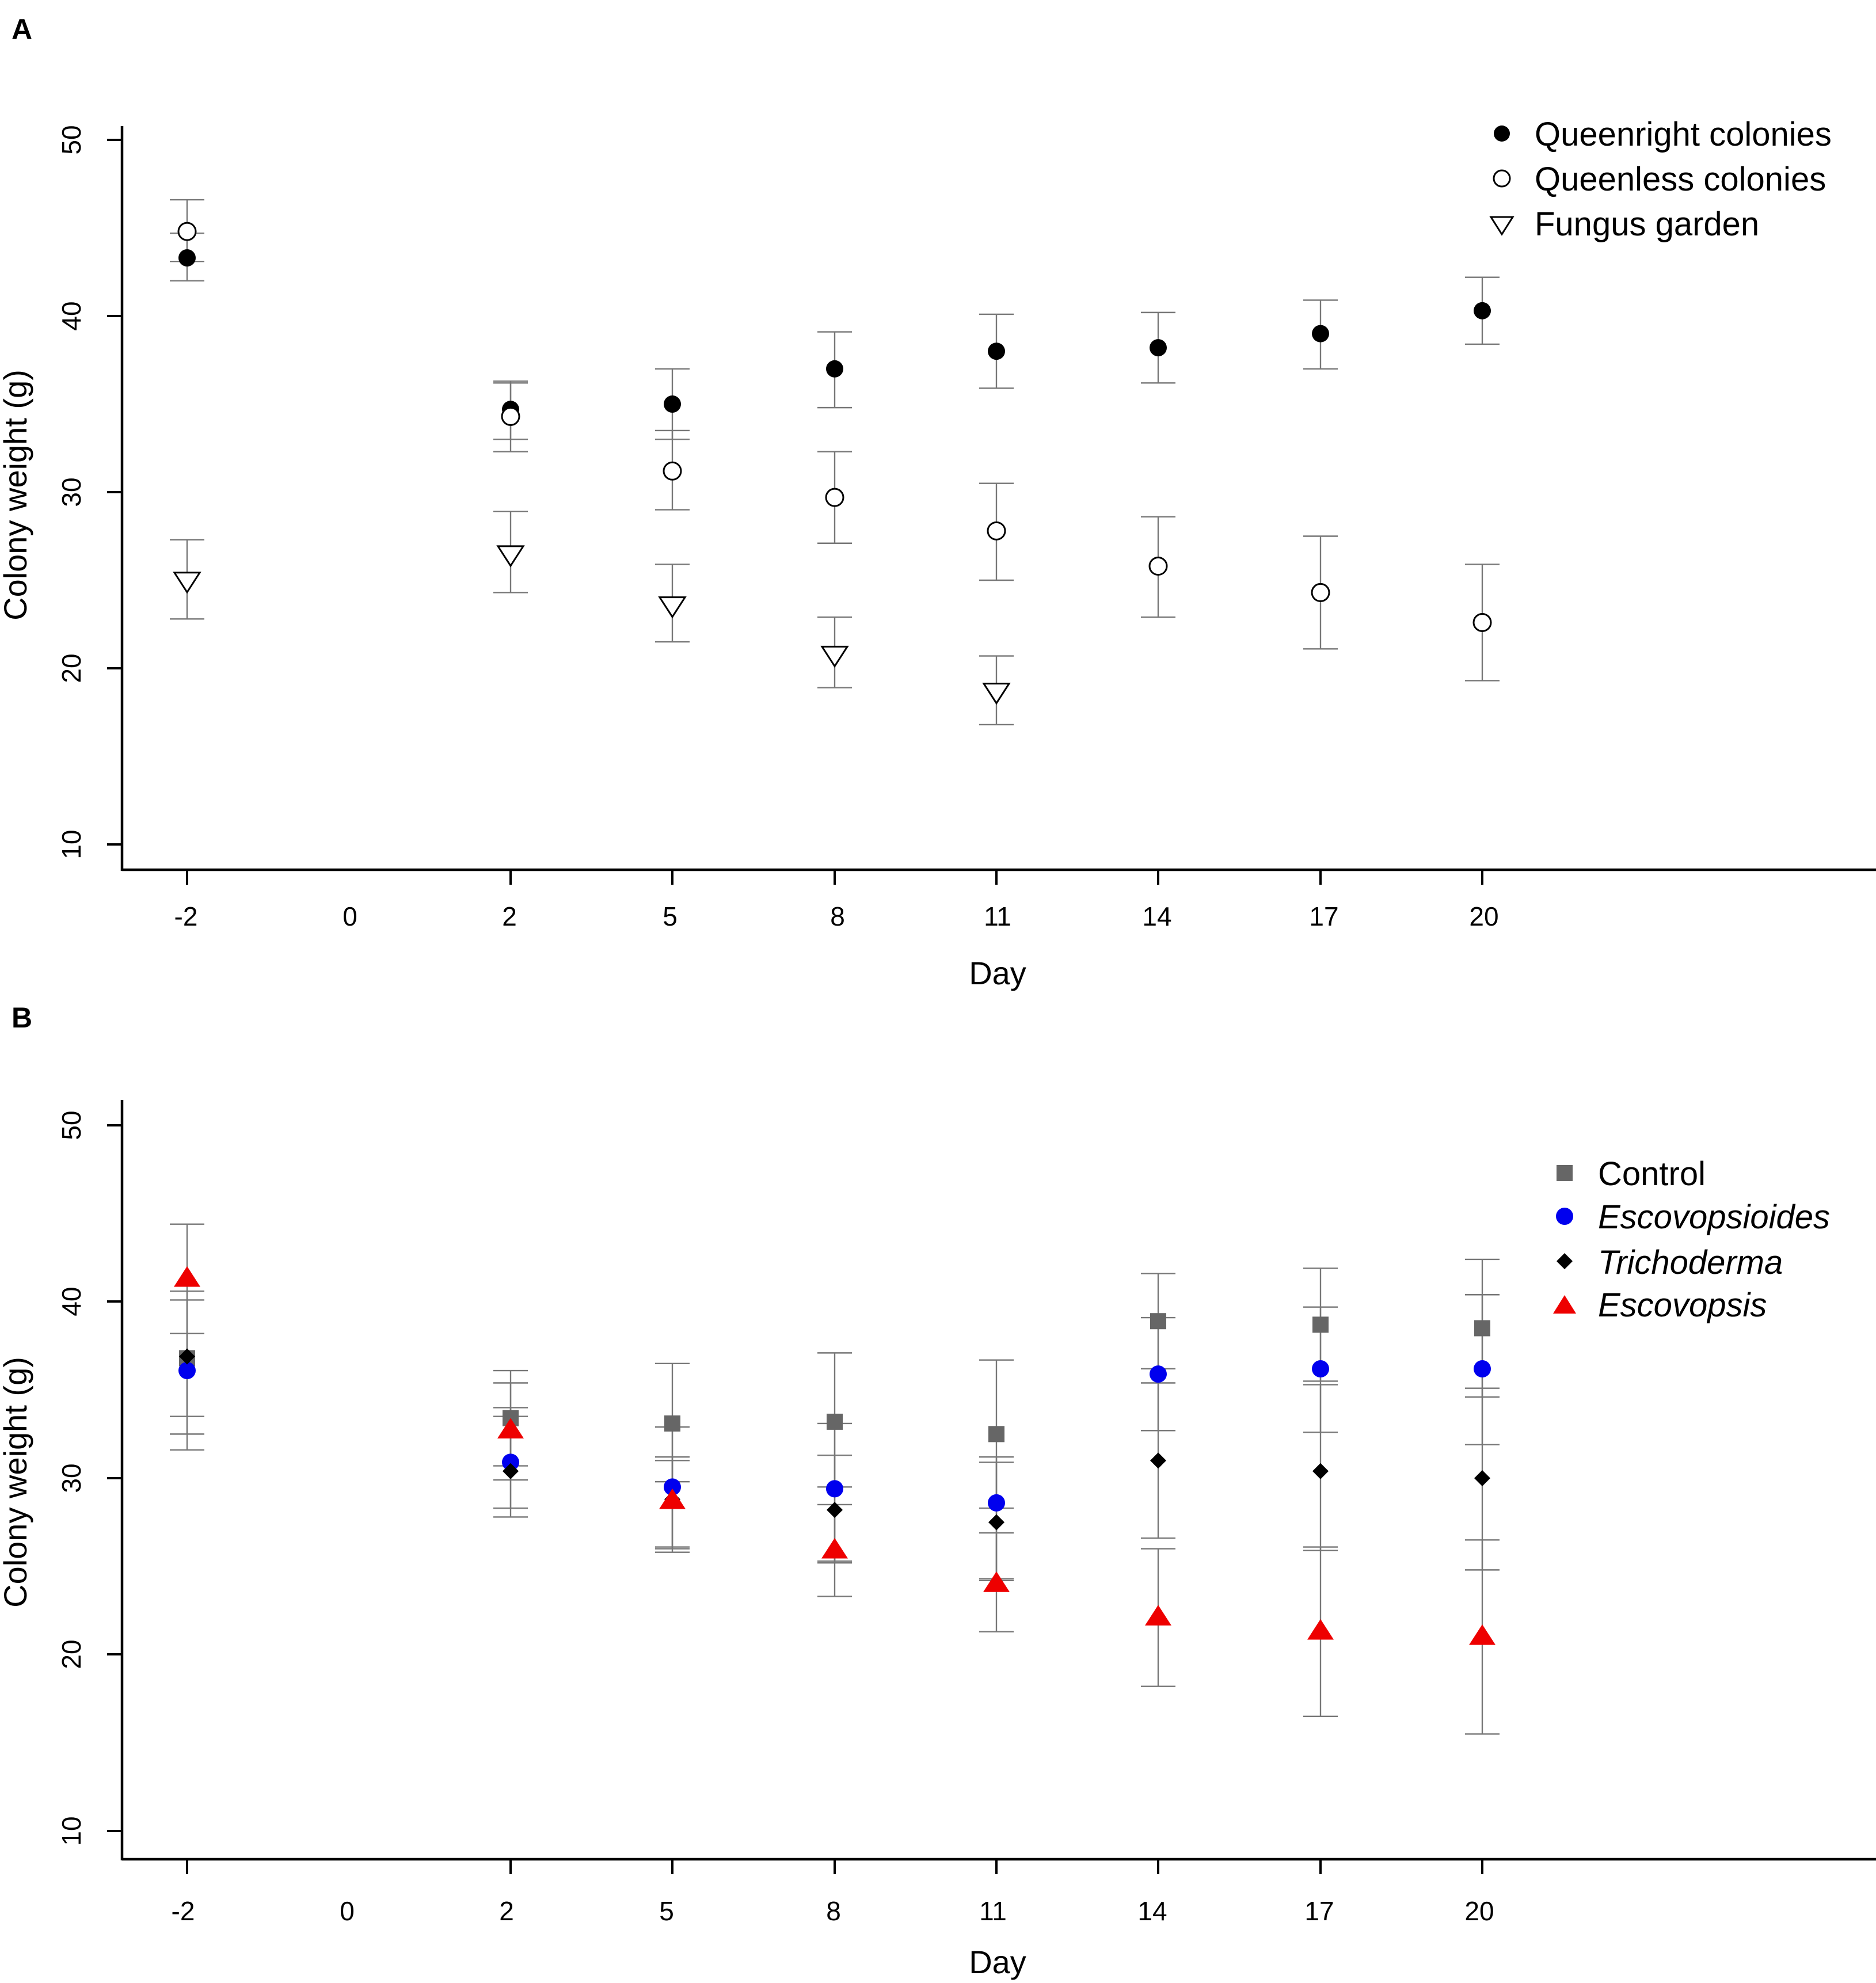  What do you see at coordinates (1564, 1304) in the screenshot?
I see `legend-marker-escovopsis` at bounding box center [1564, 1304].